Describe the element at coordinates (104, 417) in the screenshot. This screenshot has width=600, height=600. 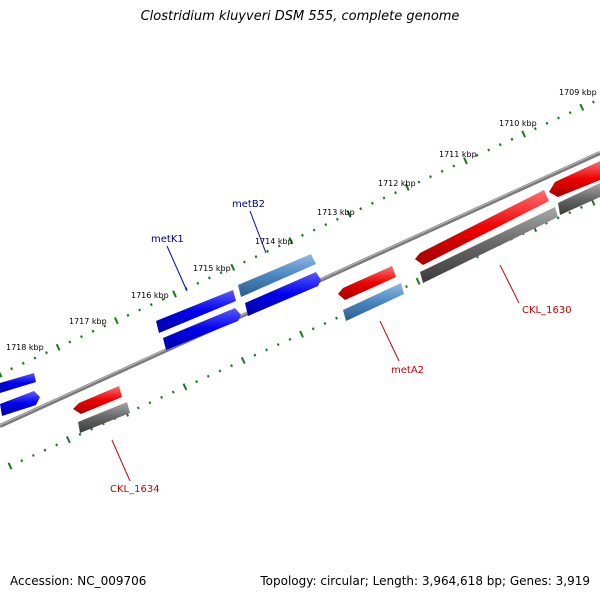
I see `gene-CKL-1634-gray` at that location.